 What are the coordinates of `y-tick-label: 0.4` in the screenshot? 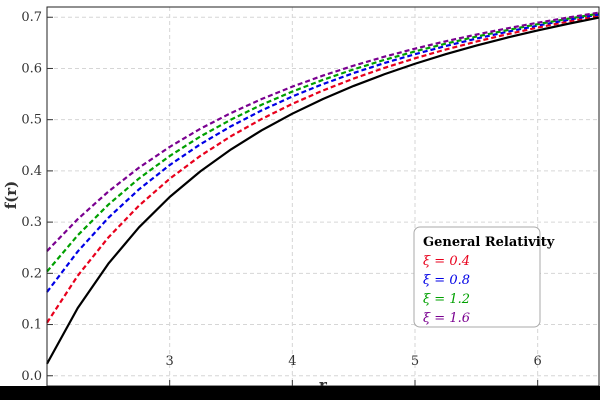 It's located at (31, 171).